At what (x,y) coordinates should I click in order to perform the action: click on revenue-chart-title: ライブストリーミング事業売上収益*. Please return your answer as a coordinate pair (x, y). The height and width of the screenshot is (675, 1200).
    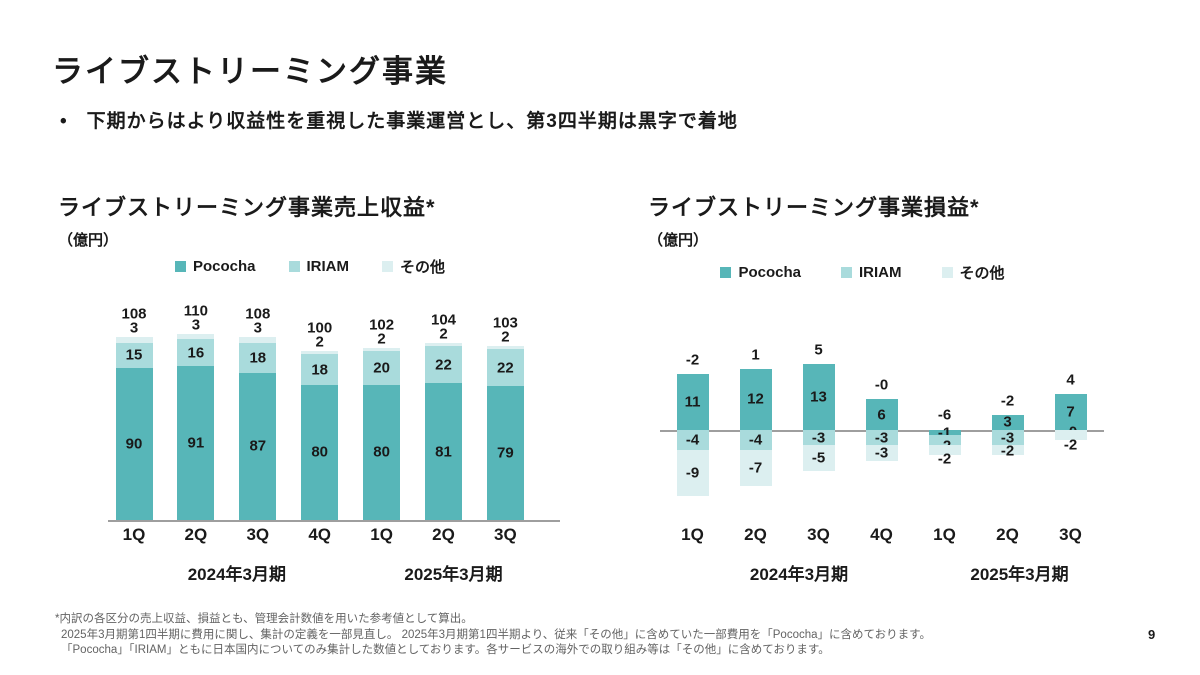
    Looking at the image, I should click on (247, 207).